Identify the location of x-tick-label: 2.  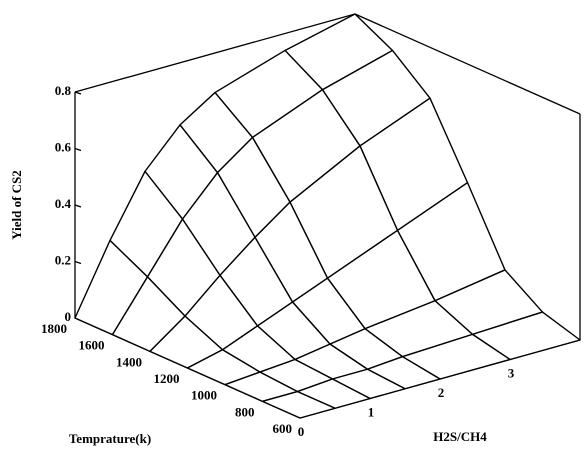
(441, 392).